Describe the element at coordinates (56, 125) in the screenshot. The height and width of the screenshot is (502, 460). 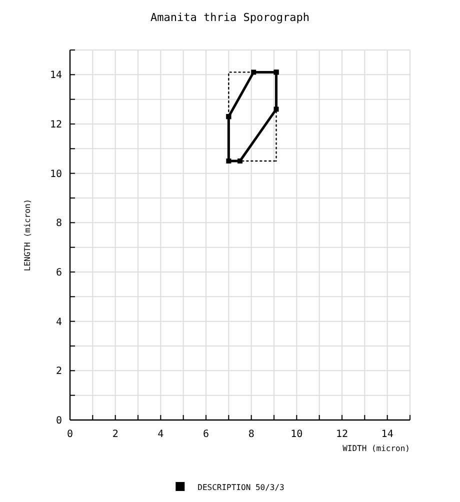
I see `y-tick-label: 12` at that location.